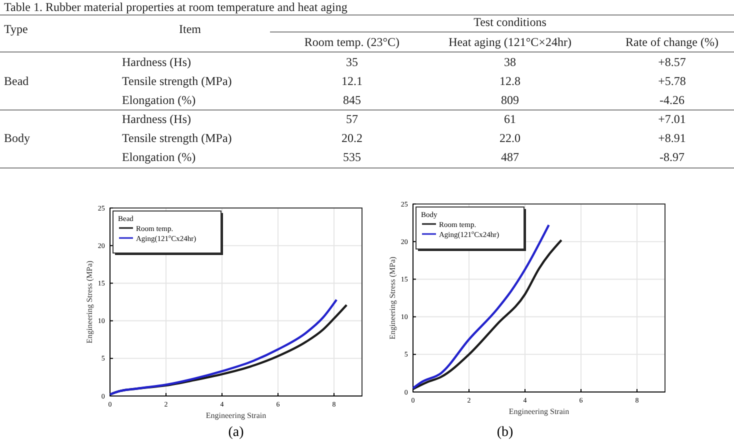  What do you see at coordinates (236, 432) in the screenshot?
I see `text: (a)` at bounding box center [236, 432].